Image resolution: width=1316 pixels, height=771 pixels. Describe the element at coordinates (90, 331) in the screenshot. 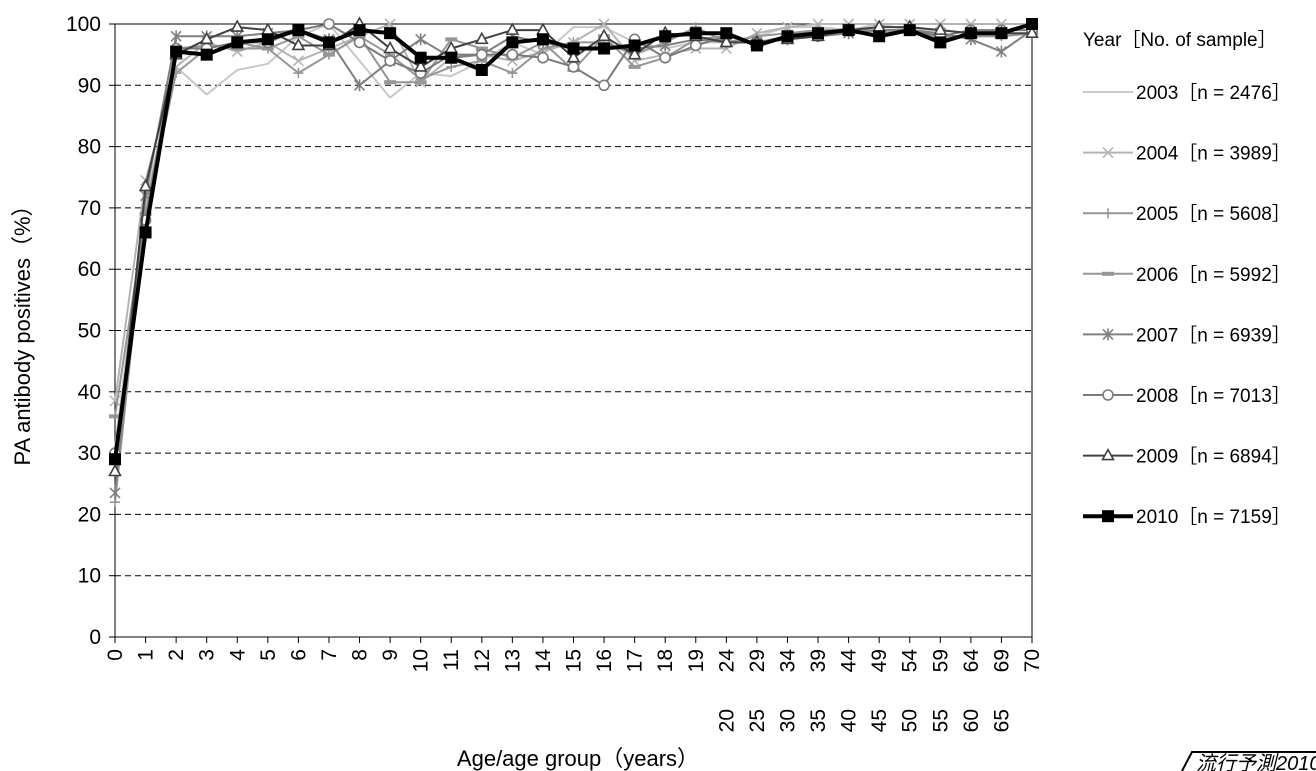

I see `y-axis-ticks: 0 10 20 30 40 50 60 70 80 90 100` at that location.